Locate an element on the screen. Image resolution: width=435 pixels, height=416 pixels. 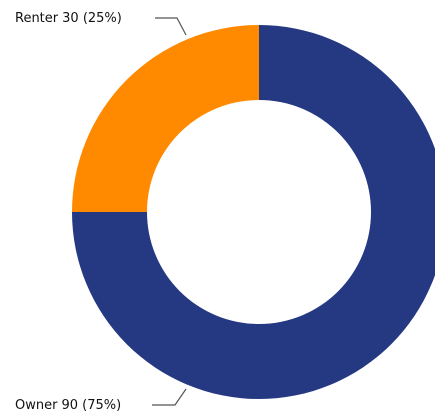
slice-label: Owner 90 (75%) is located at coordinates (68, 405).